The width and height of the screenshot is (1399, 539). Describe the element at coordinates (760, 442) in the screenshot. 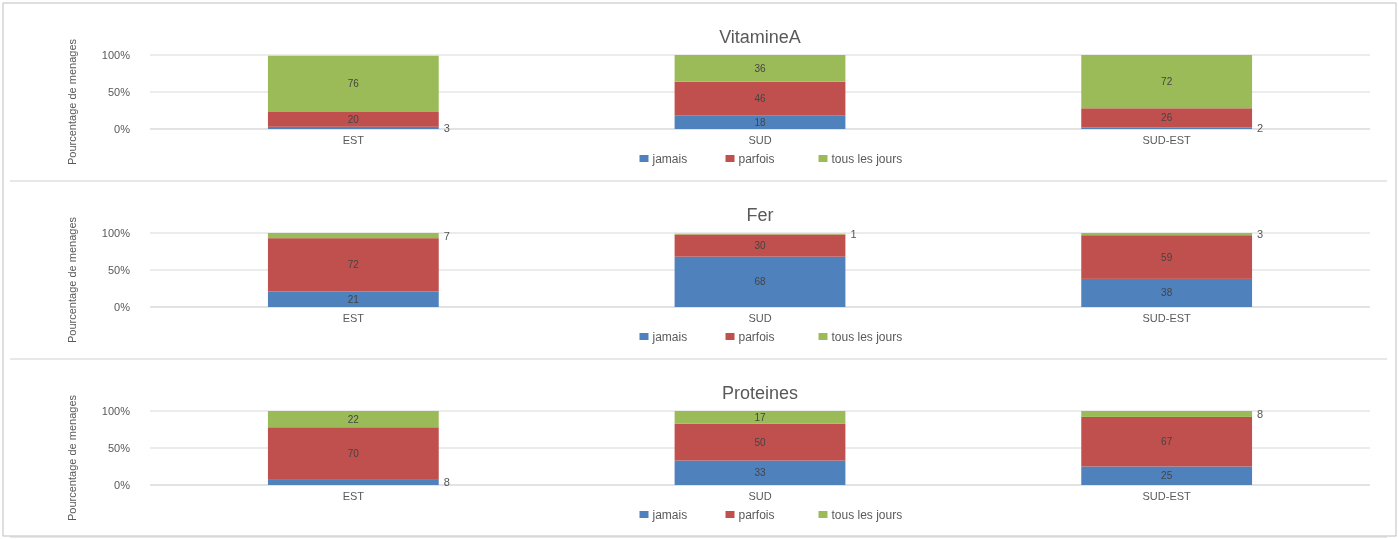

I see `data-label: 50` at that location.